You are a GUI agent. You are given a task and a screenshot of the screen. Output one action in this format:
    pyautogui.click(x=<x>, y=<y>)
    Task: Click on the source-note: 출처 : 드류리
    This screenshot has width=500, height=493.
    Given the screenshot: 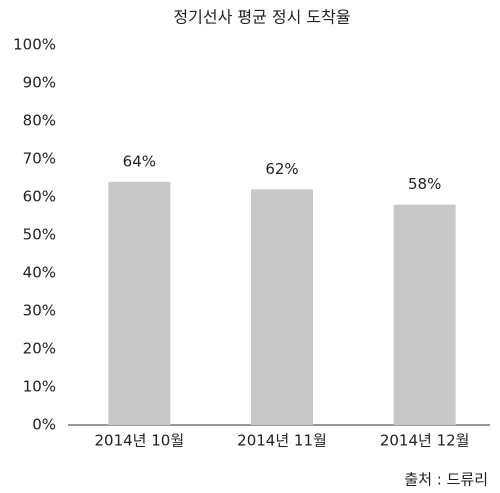 What is the action you would take?
    pyautogui.click(x=446, y=480)
    